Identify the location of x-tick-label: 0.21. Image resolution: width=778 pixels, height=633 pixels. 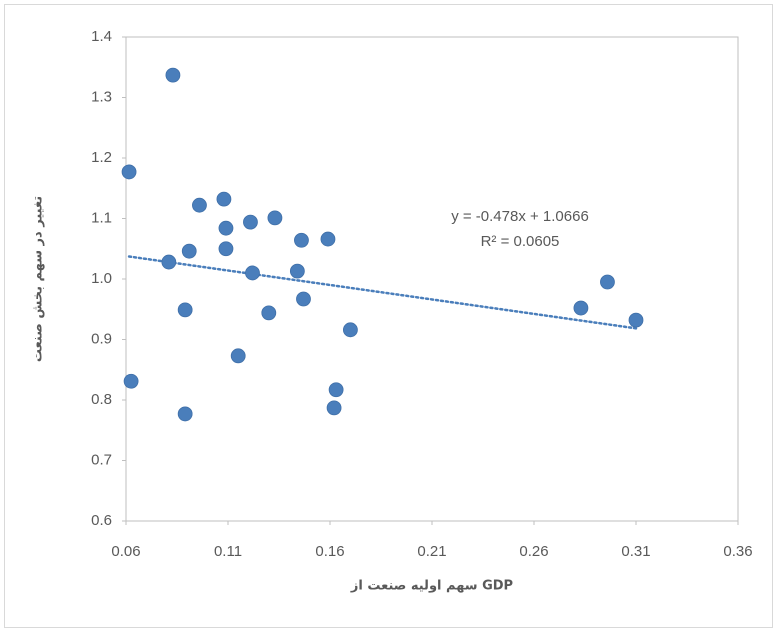
(431, 551).